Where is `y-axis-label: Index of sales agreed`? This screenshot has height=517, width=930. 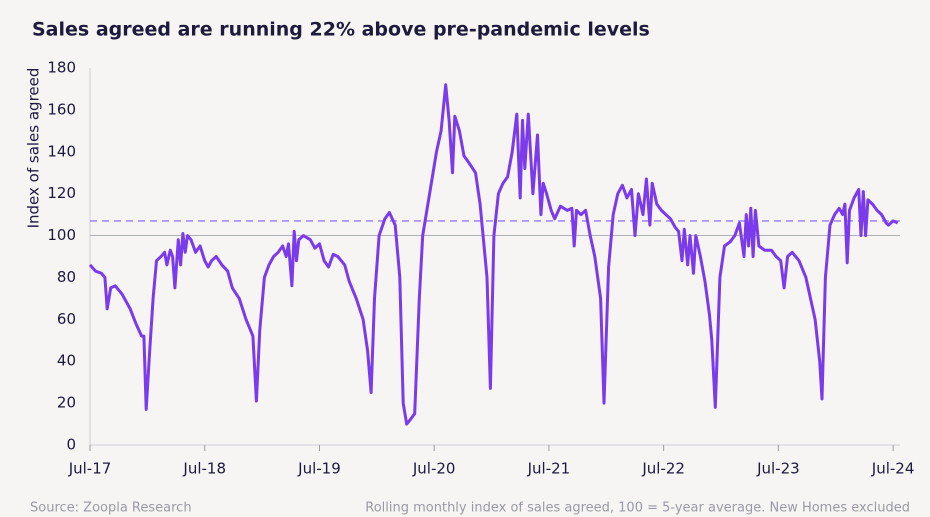
y-axis-label: Index of sales agreed is located at coordinates (34, 148).